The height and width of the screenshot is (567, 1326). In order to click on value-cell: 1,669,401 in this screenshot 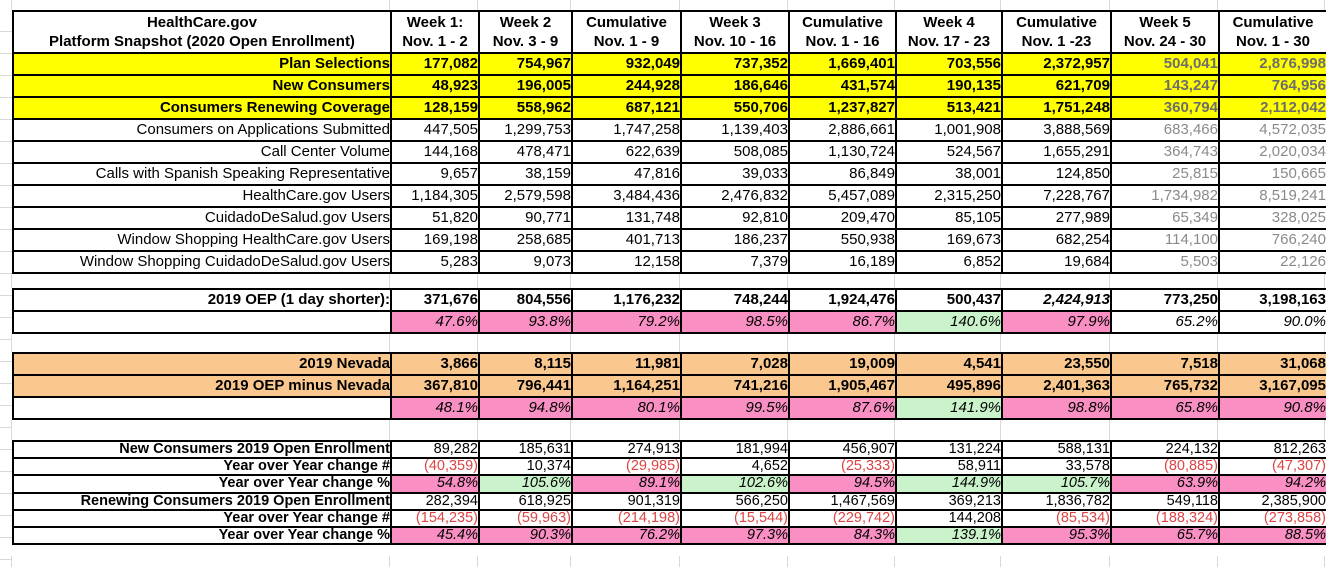, I will do `click(842, 64)`.